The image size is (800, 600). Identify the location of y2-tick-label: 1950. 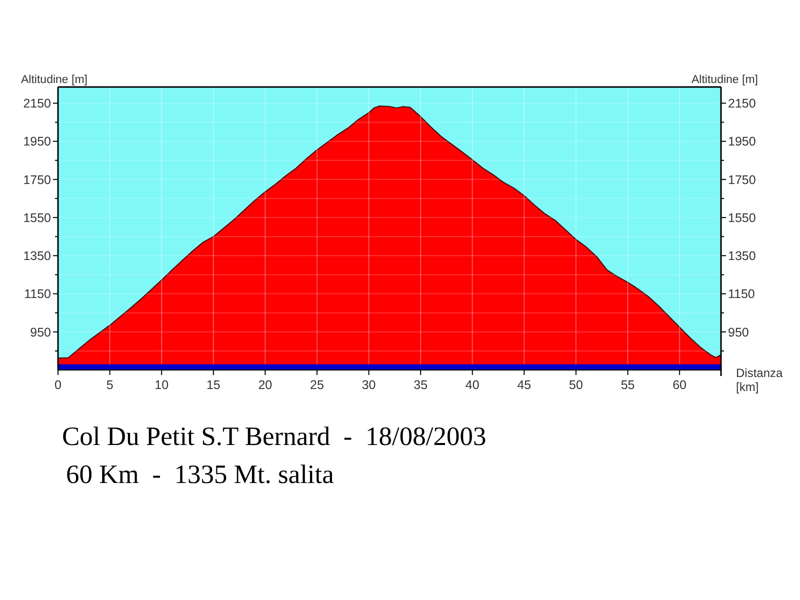
(742, 141).